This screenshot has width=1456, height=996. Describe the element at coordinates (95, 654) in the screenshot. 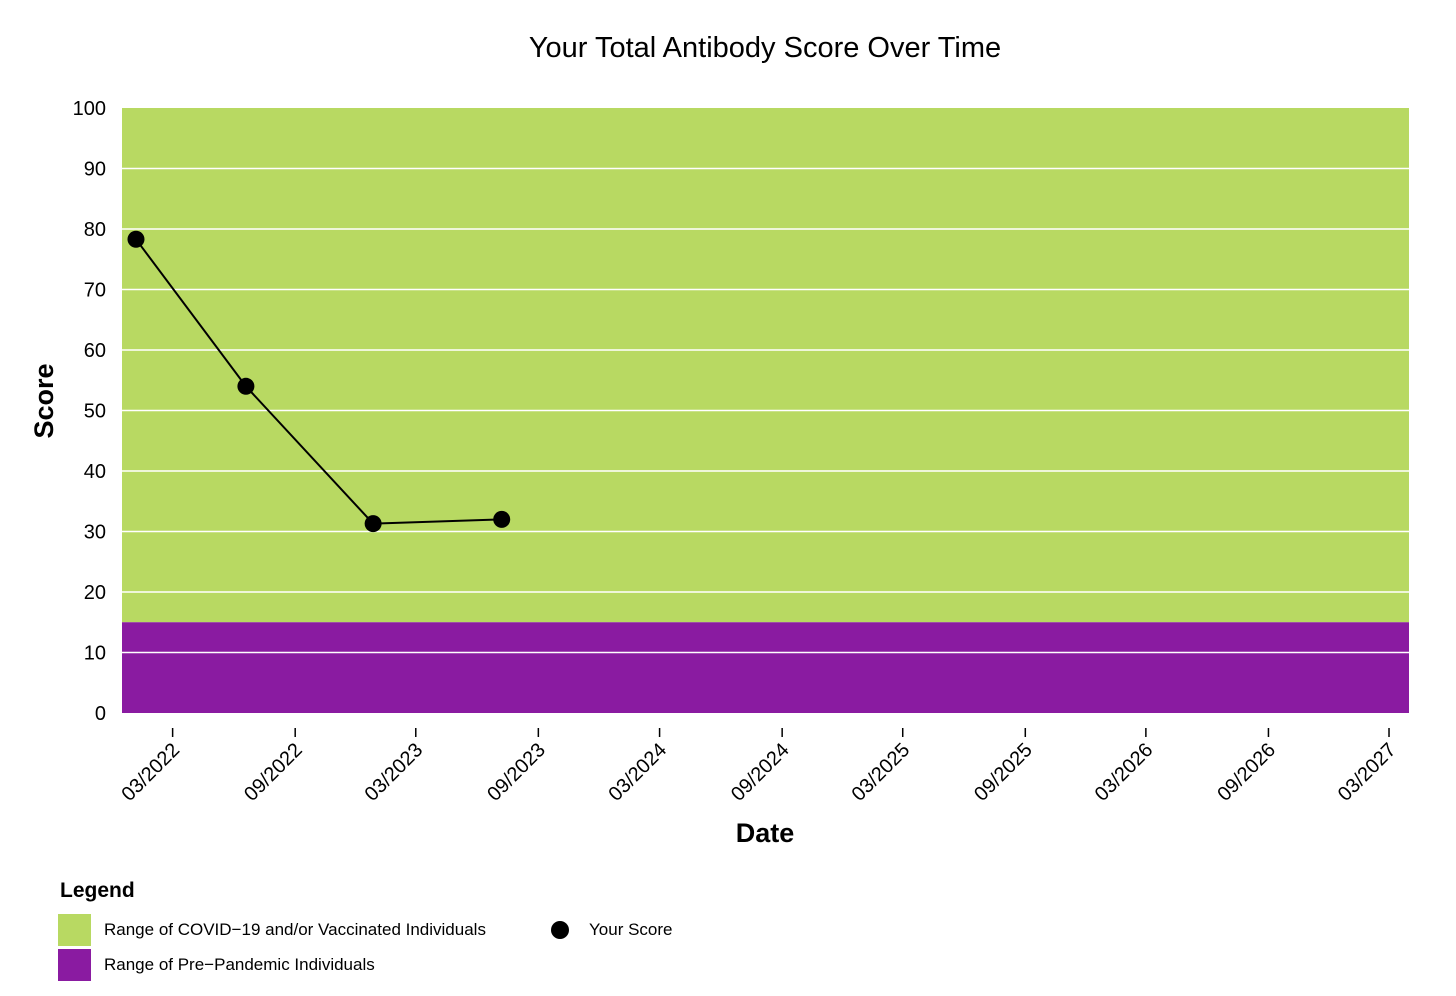

I see `y-tick-label-10: 10` at that location.